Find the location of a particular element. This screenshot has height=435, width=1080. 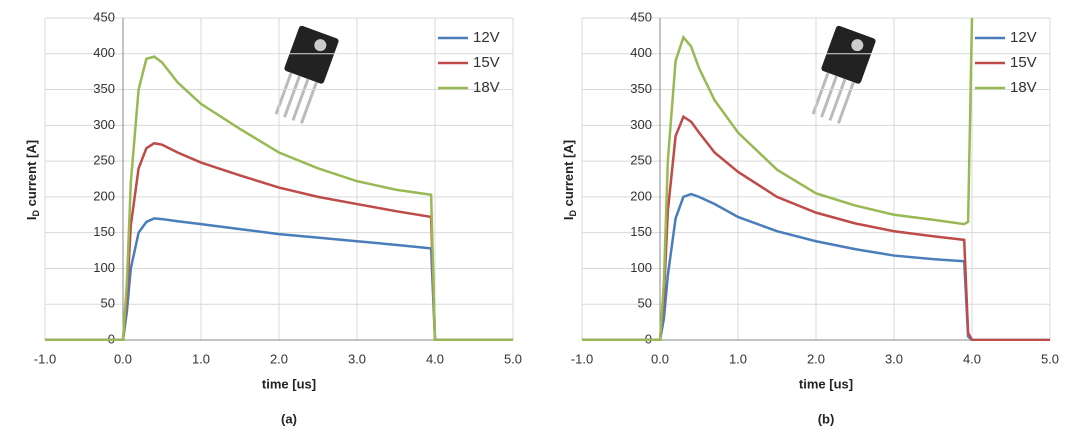

caption: (a) is located at coordinates (289, 418).